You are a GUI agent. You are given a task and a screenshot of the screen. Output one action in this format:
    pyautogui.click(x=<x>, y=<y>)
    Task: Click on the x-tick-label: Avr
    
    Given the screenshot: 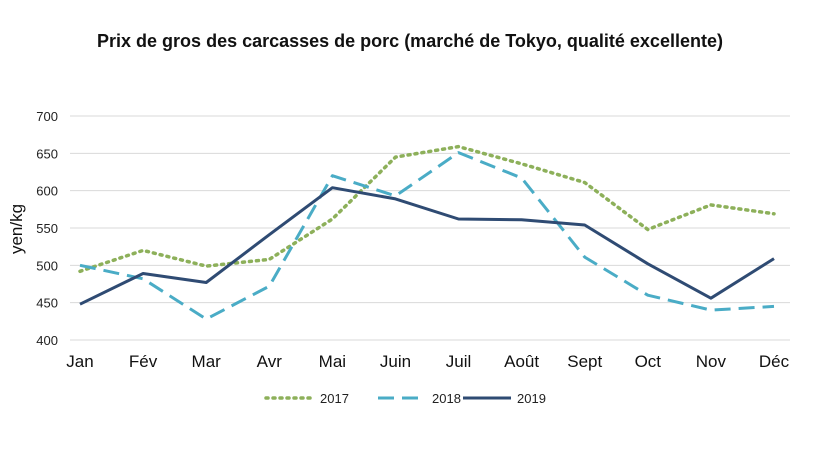 What is the action you would take?
    pyautogui.click(x=270, y=361)
    